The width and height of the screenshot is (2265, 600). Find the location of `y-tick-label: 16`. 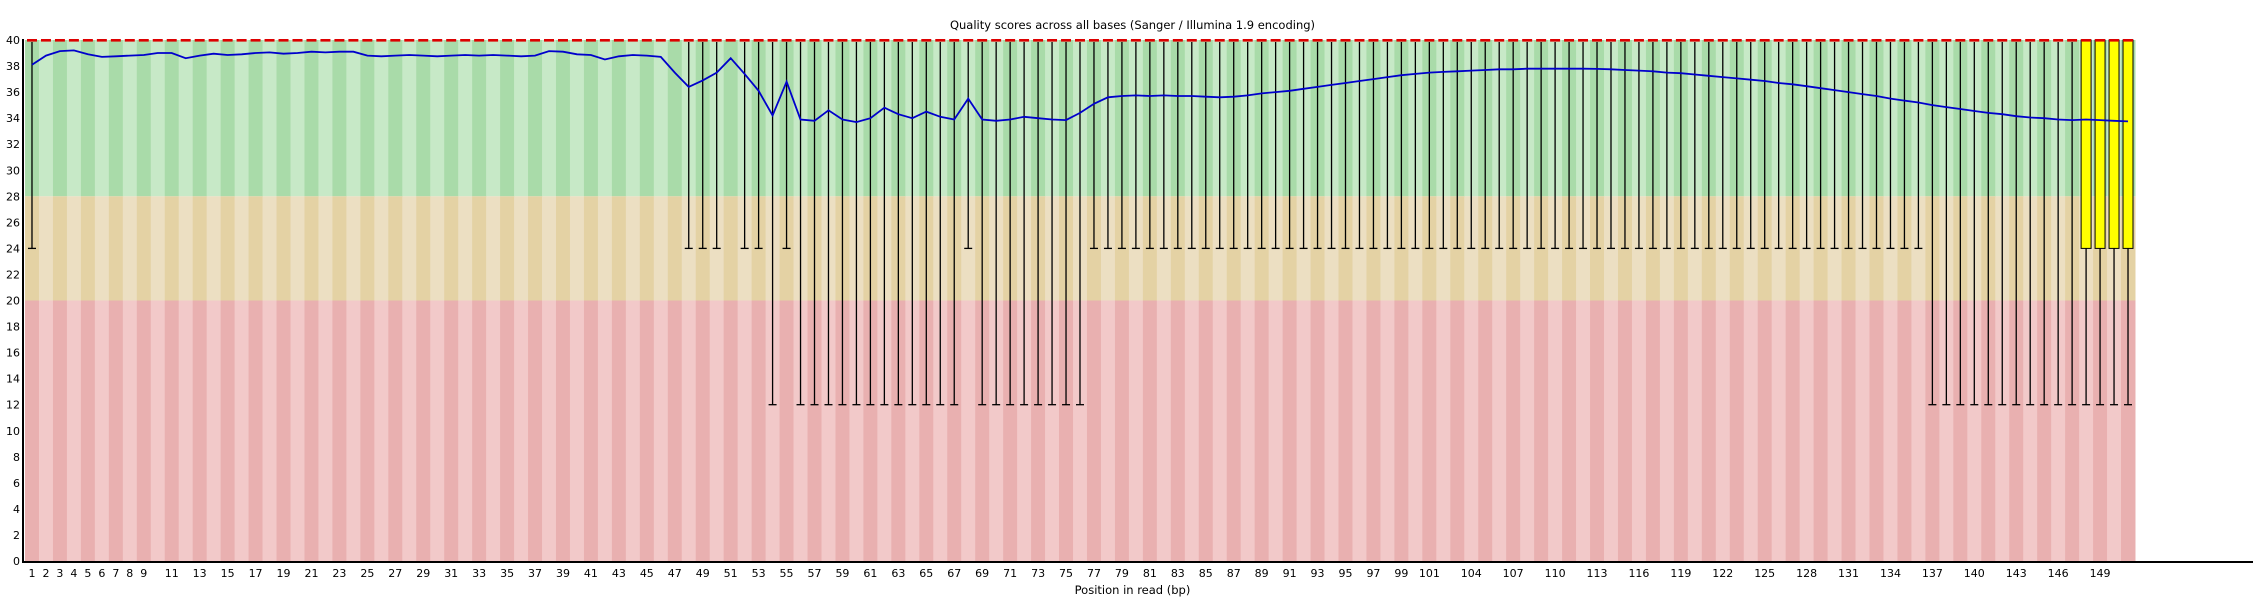

y-tick-label: 16 is located at coordinates (13, 353).